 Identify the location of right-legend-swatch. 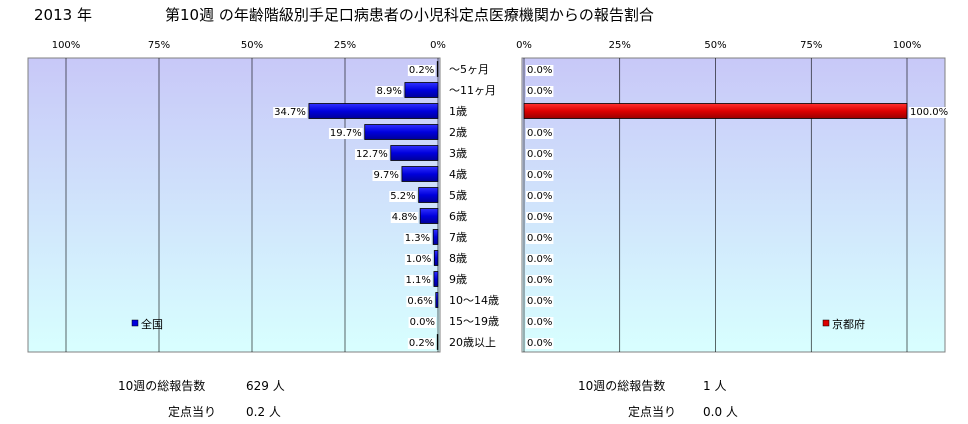
(826, 323).